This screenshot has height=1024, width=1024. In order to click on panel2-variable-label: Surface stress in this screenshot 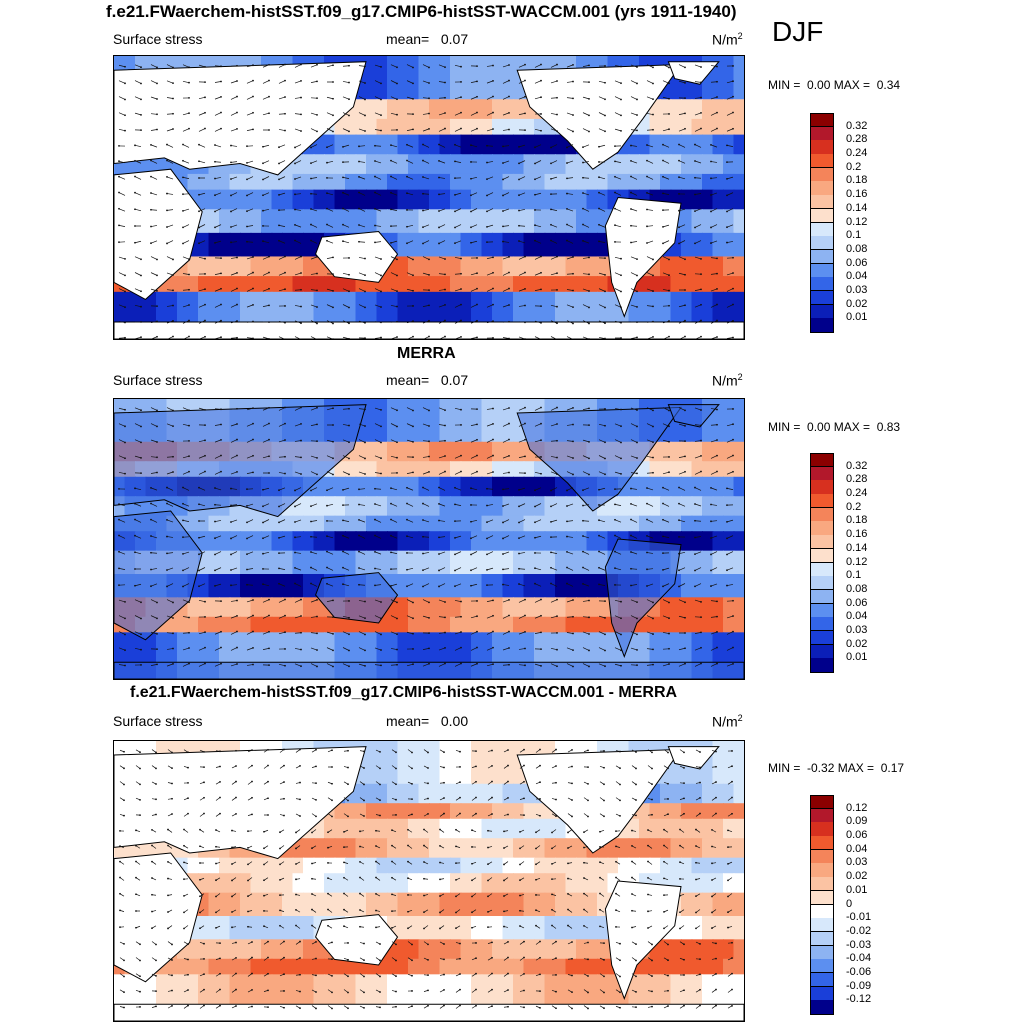, I will do `click(158, 380)`.